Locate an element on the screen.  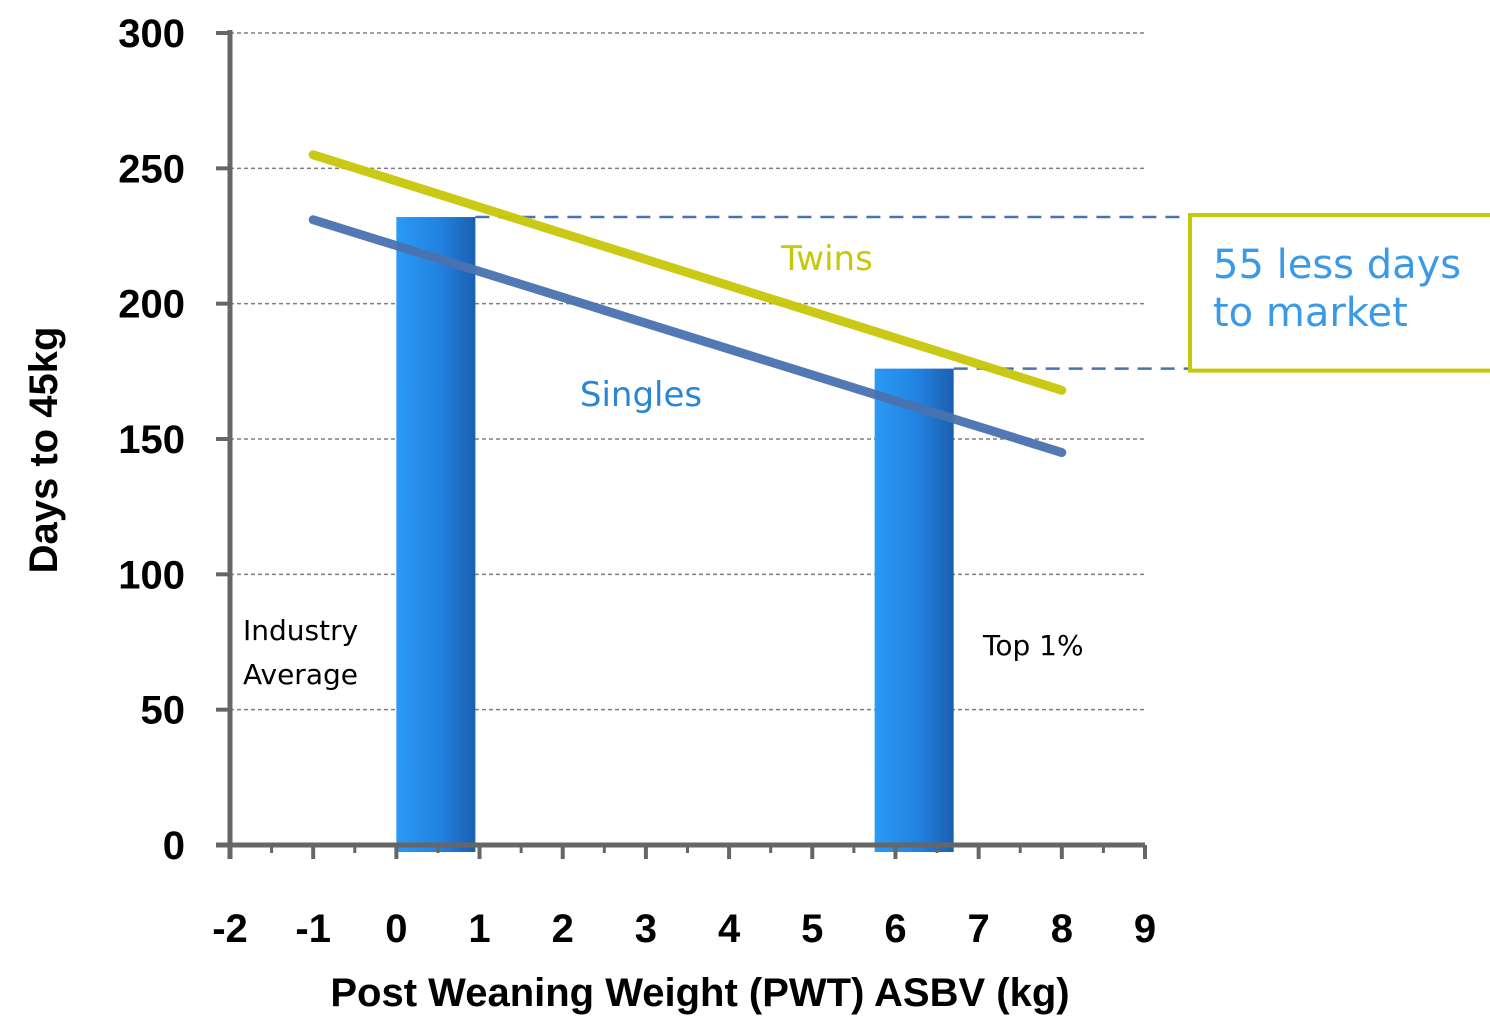
x-tick-label: 3 is located at coordinates (646, 929).